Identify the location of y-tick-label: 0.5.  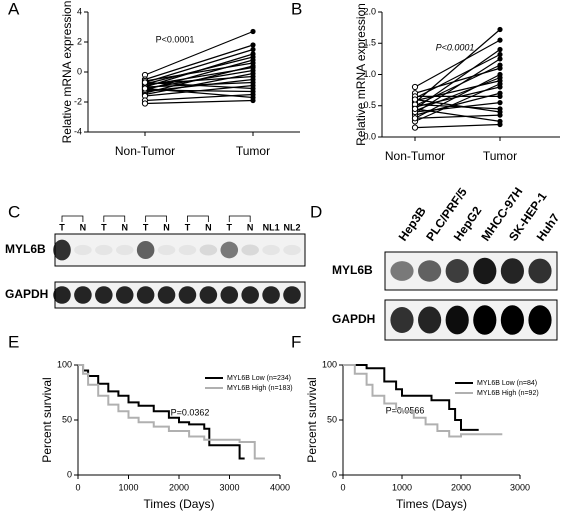
(369, 105).